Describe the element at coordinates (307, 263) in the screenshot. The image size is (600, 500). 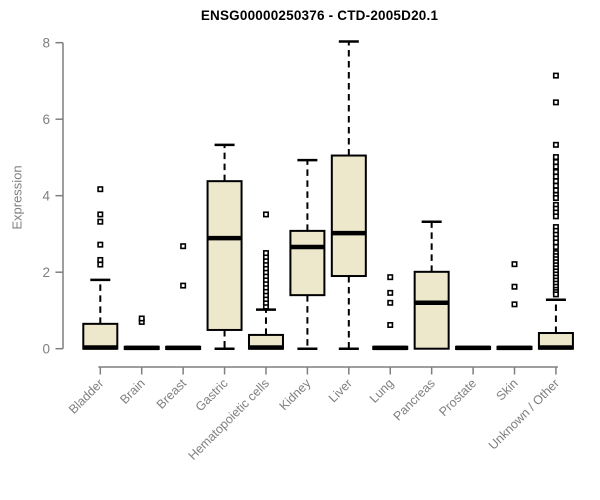
I see `box-kidney` at that location.